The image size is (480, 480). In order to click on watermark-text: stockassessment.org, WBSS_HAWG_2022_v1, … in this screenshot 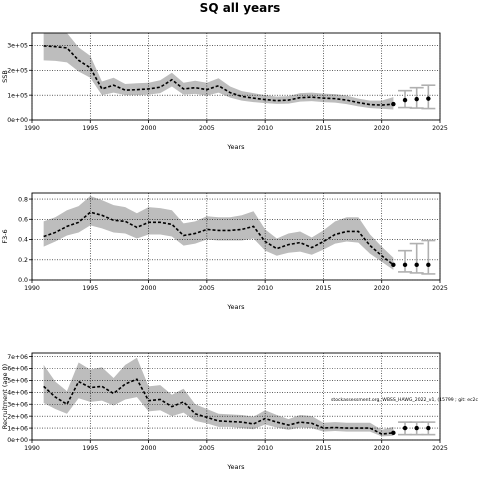, I will do `click(404, 400)`.